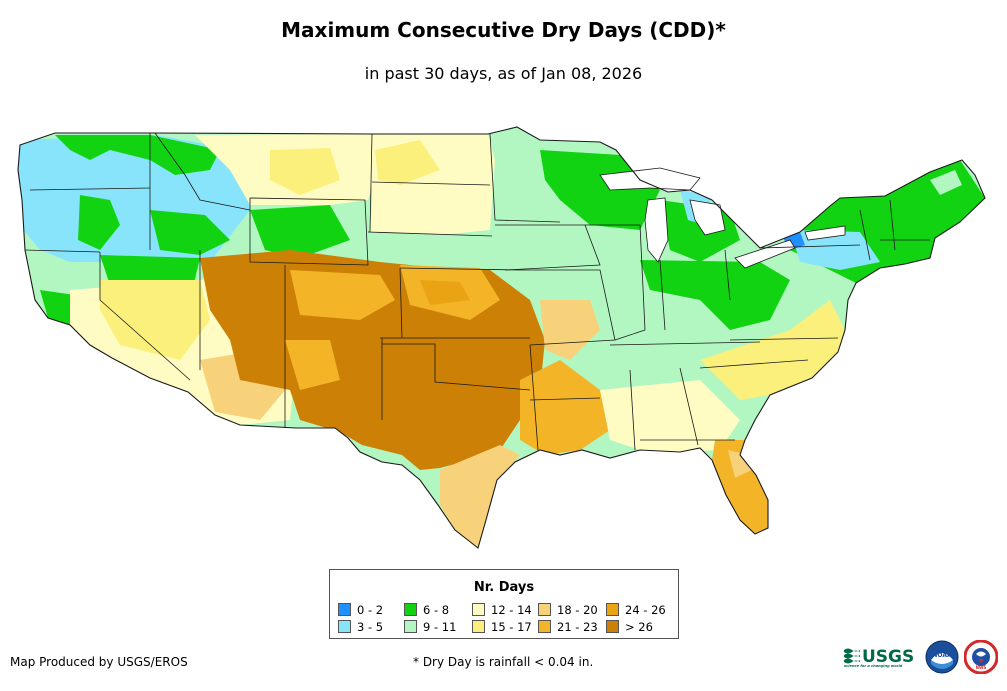  I want to click on boundary-nd-sd, so click(431, 183).